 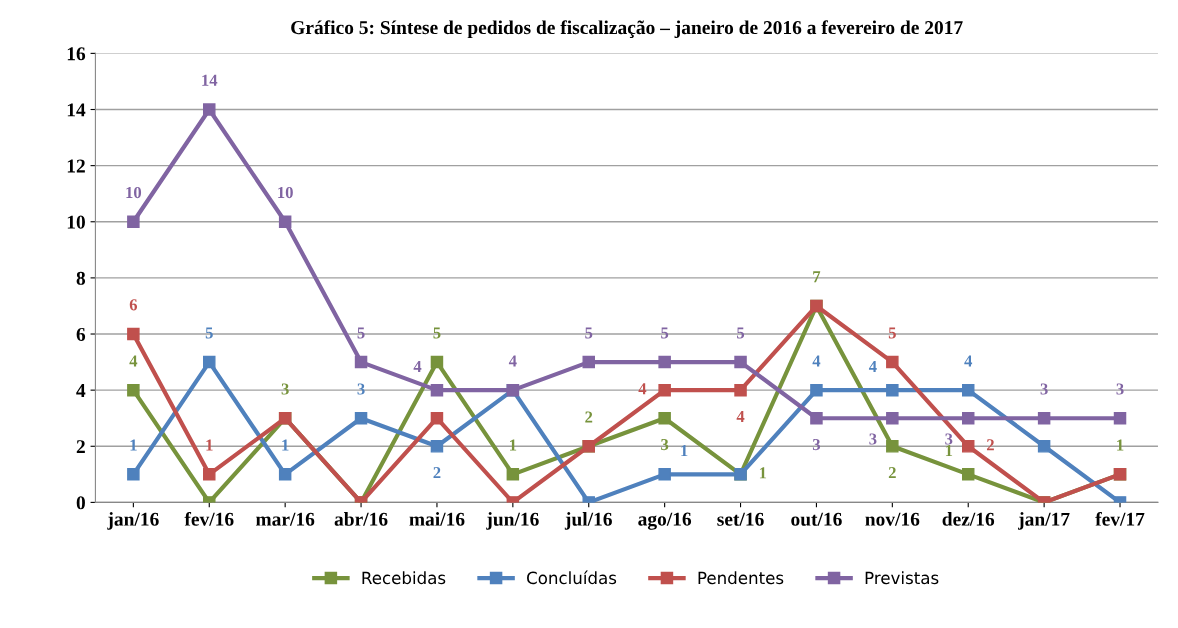 I want to click on x-tick-label: set/16, so click(x=740, y=519).